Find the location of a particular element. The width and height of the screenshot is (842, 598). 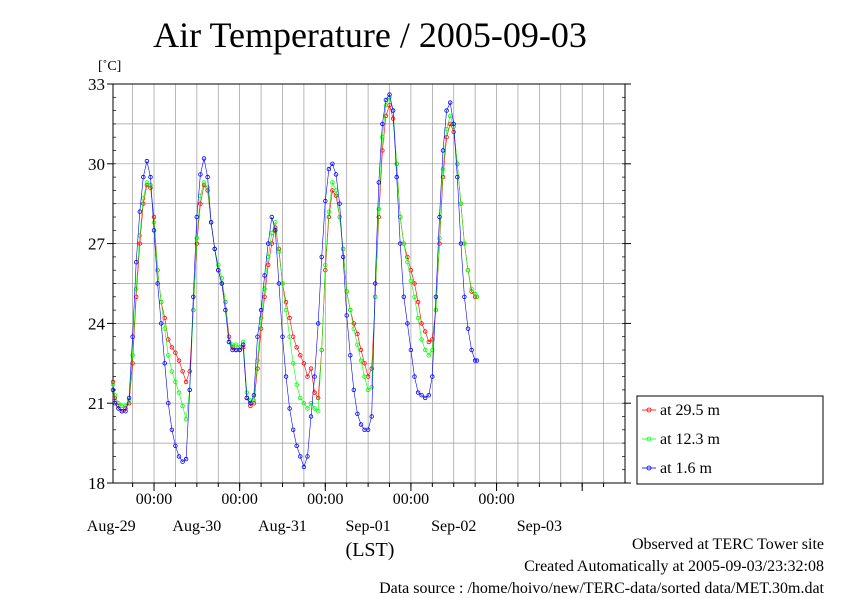

y-tick-label: 30 is located at coordinates (96, 164).